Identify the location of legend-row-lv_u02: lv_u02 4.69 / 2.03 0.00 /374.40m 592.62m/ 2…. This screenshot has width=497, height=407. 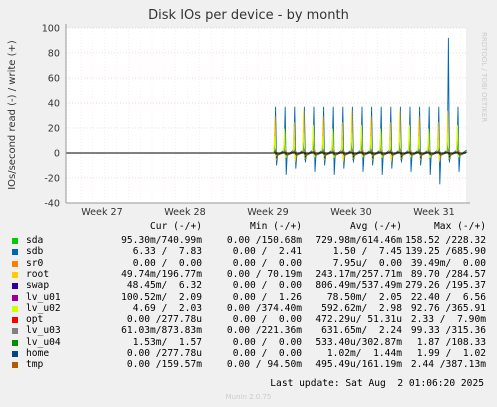
(252, 309).